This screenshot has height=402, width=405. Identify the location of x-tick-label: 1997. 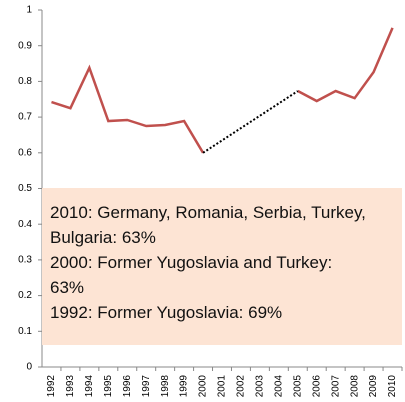
(146, 386).